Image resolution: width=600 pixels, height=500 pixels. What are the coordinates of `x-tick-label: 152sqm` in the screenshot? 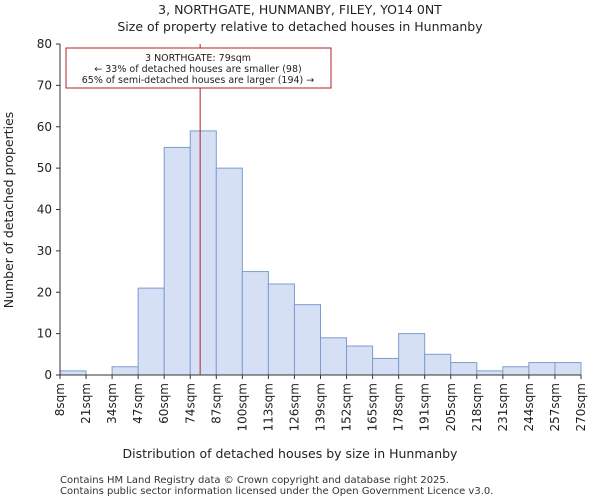 It's located at (347, 407).